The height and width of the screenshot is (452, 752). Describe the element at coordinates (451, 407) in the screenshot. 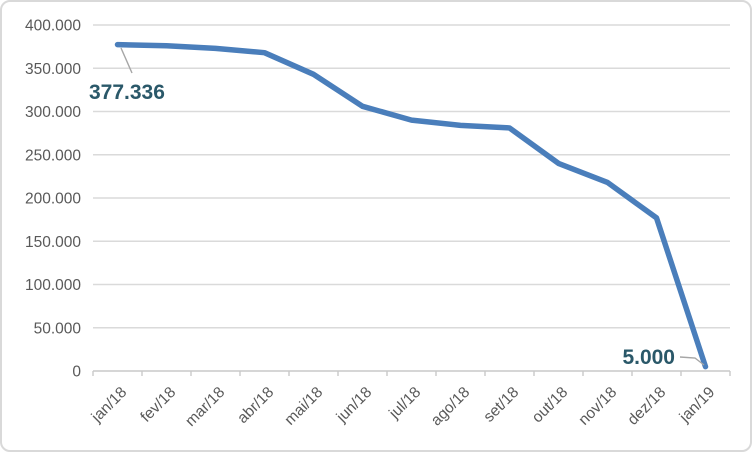

I see `x-axis-category-label: ago/18` at that location.